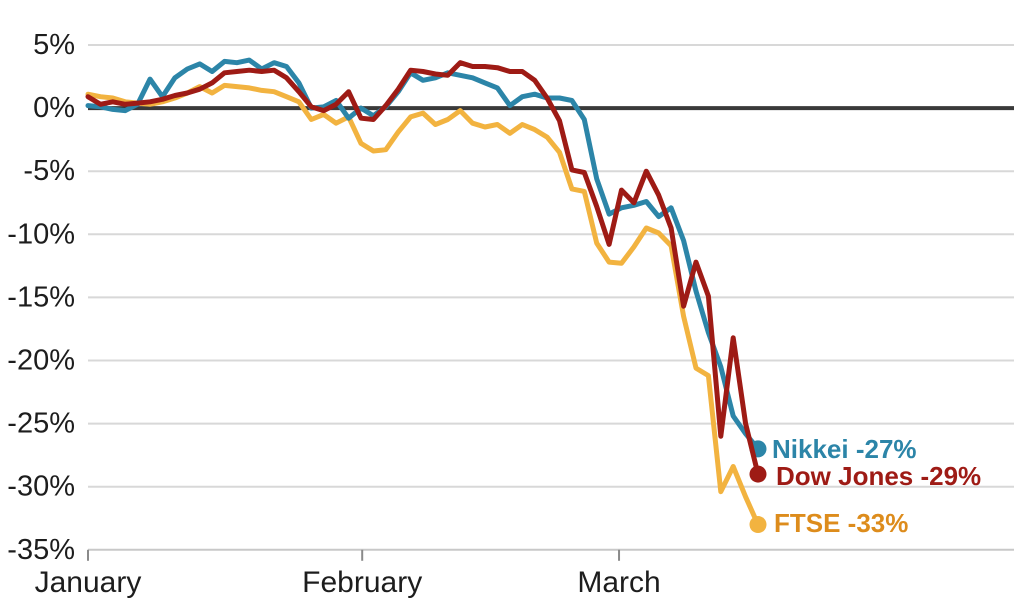 The image size is (1024, 614). What do you see at coordinates (49, 171) in the screenshot?
I see `y-tick-label--5pct: -5%` at bounding box center [49, 171].